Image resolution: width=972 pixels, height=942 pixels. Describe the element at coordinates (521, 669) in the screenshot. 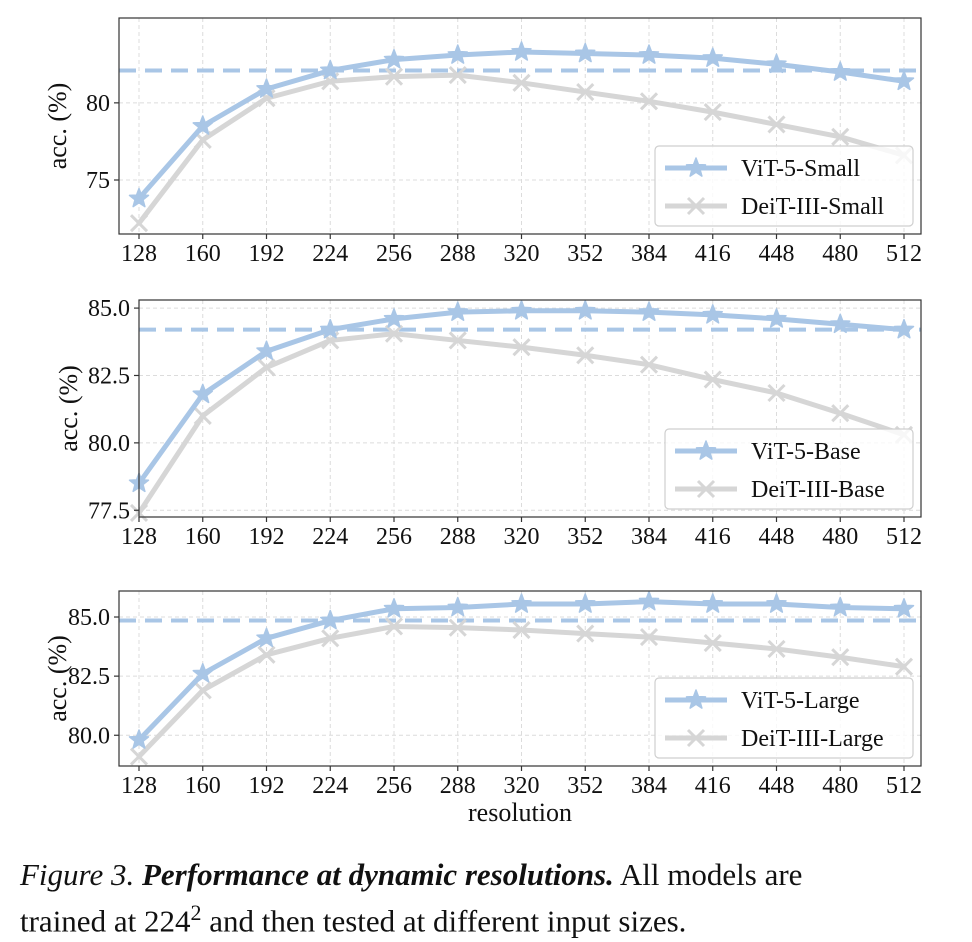

I see `series-ViT-5-Large` at that location.